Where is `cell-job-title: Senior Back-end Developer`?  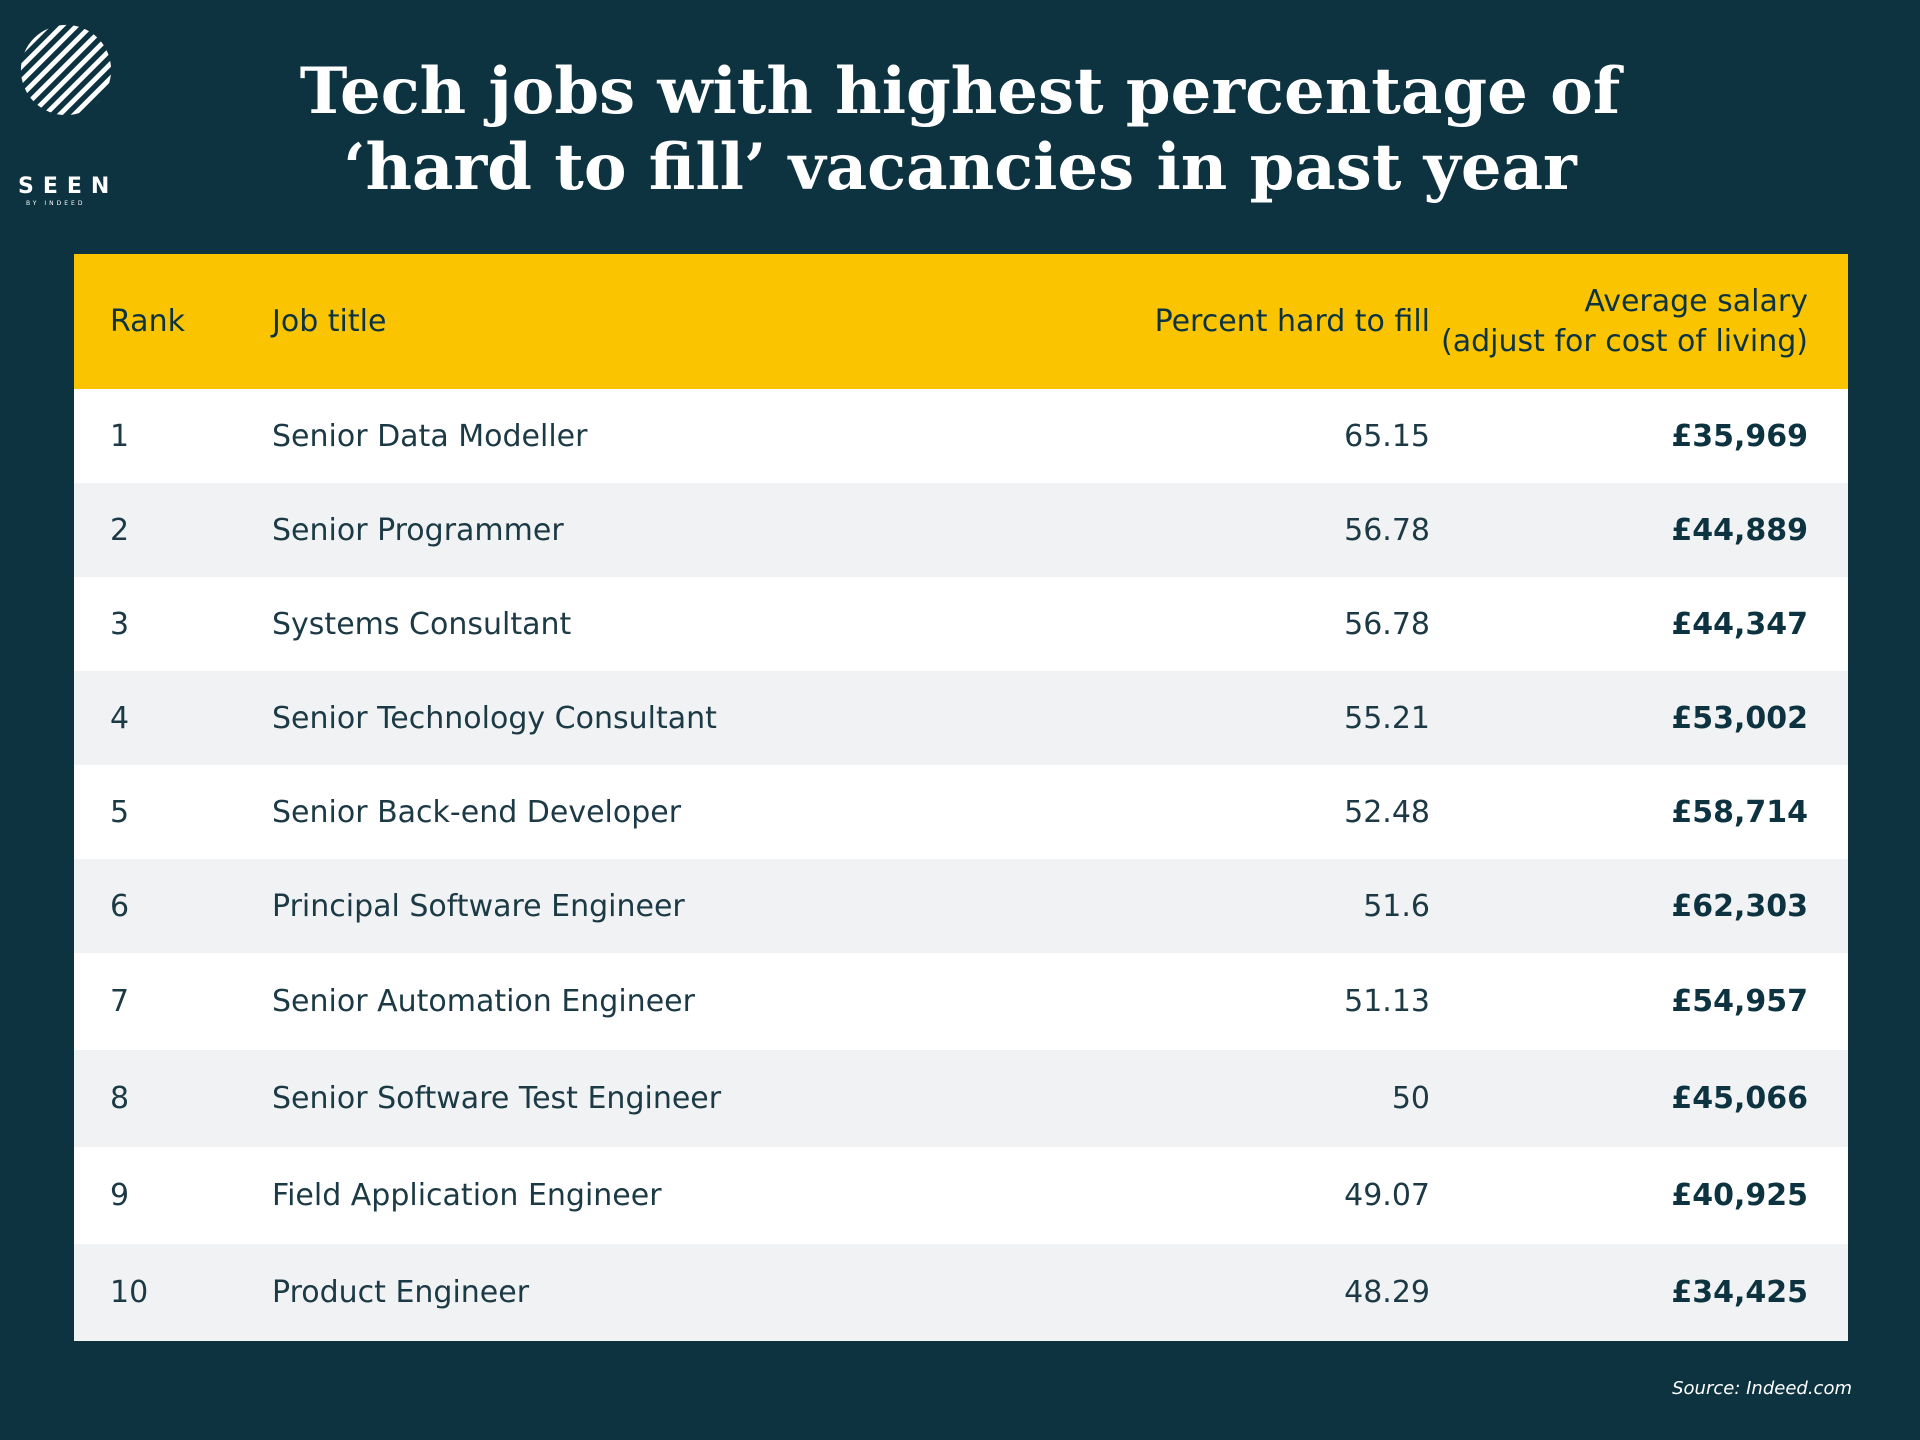
cell-job-title: Senior Back-end Developer is located at coordinates (477, 812).